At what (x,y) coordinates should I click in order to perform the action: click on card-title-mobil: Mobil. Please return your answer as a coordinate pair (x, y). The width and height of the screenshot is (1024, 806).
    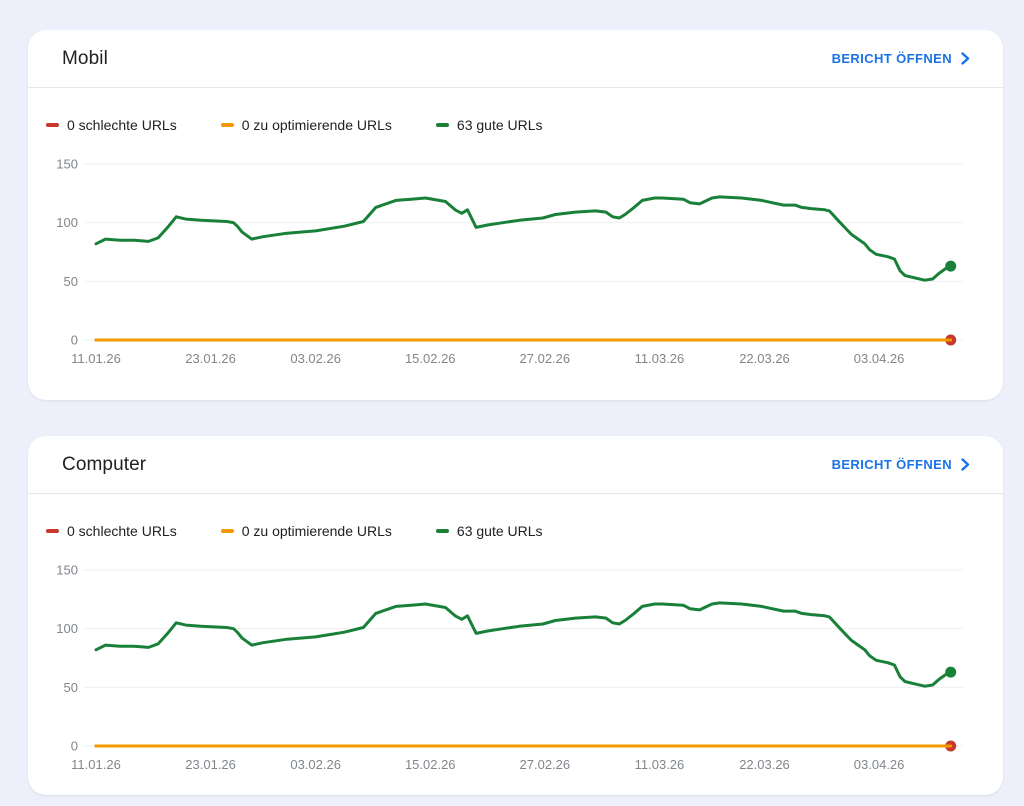
    Looking at the image, I should click on (85, 58).